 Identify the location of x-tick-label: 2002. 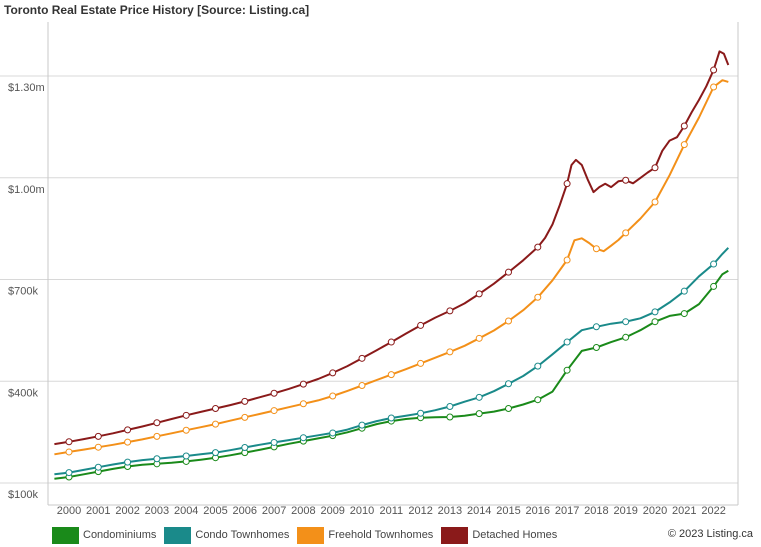
(127, 511).